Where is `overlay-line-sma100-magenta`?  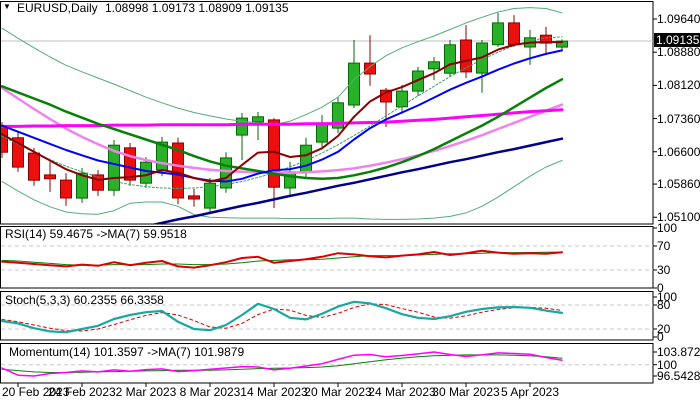 overlay-line-sma100-magenta is located at coordinates (282, 118).